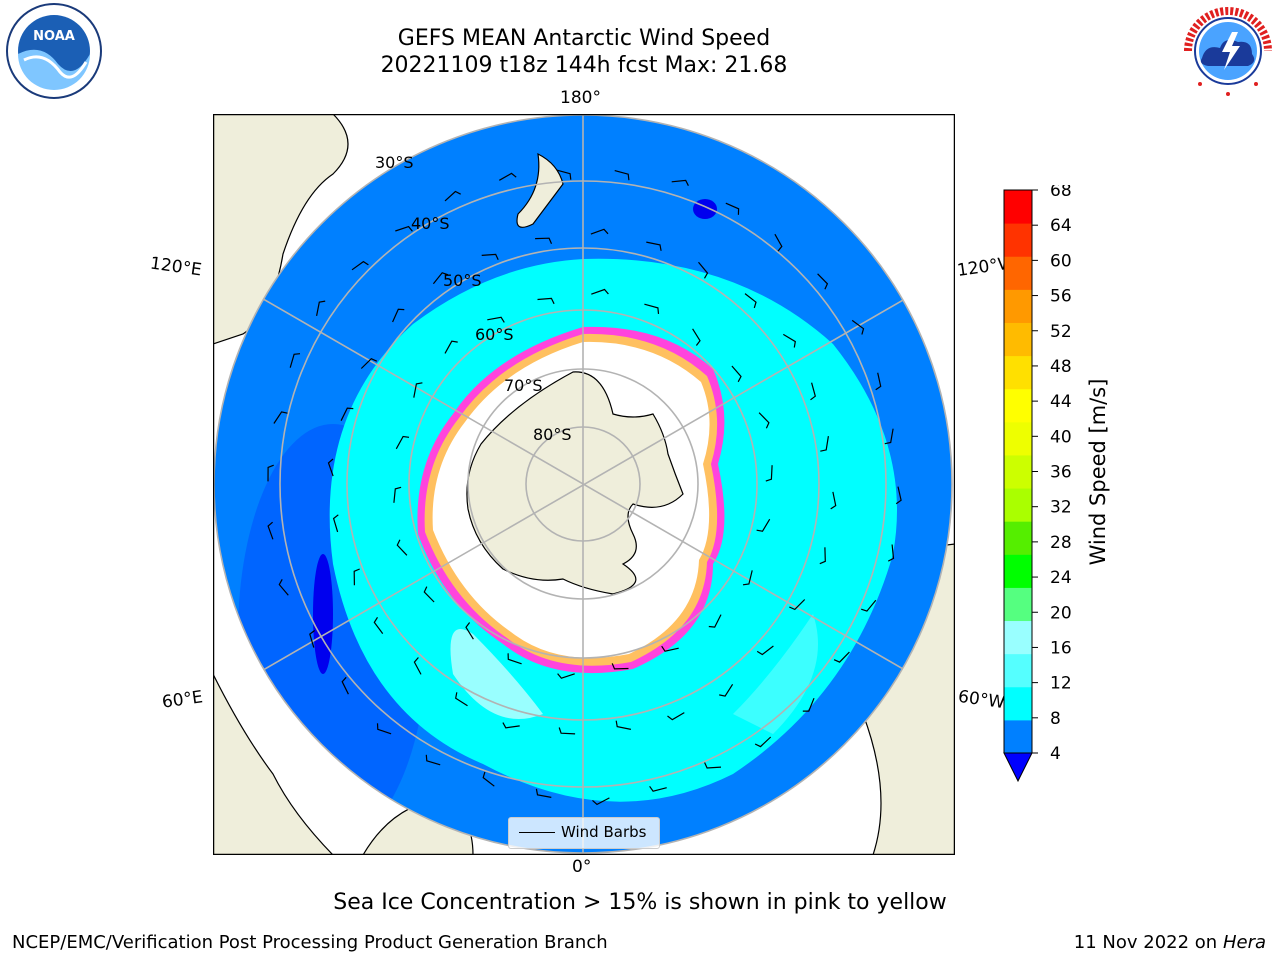 This screenshot has height=960, width=1280. What do you see at coordinates (1061, 437) in the screenshot?
I see `colorbar-tick-label: 40` at bounding box center [1061, 437].